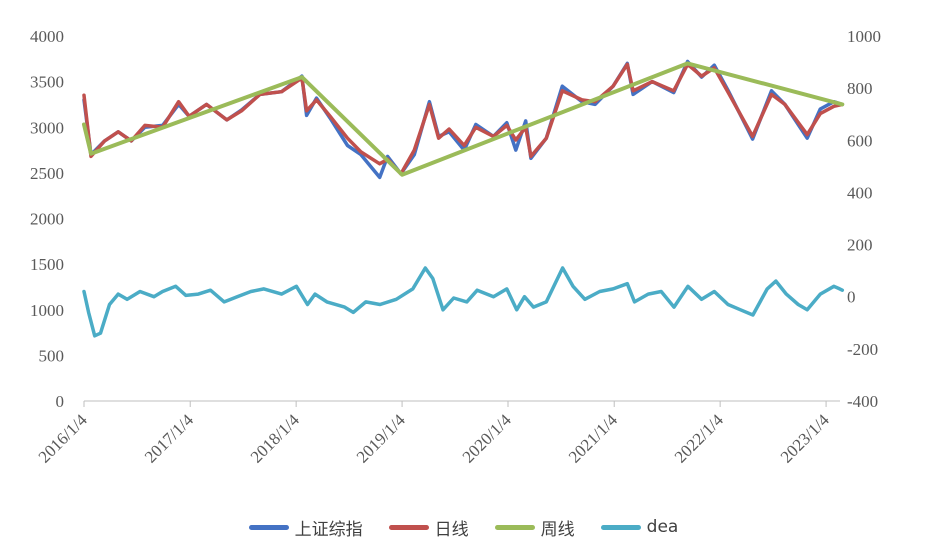 The width and height of the screenshot is (927, 555). I want to click on x-tick-label: 2018/1/4, so click(275, 438).